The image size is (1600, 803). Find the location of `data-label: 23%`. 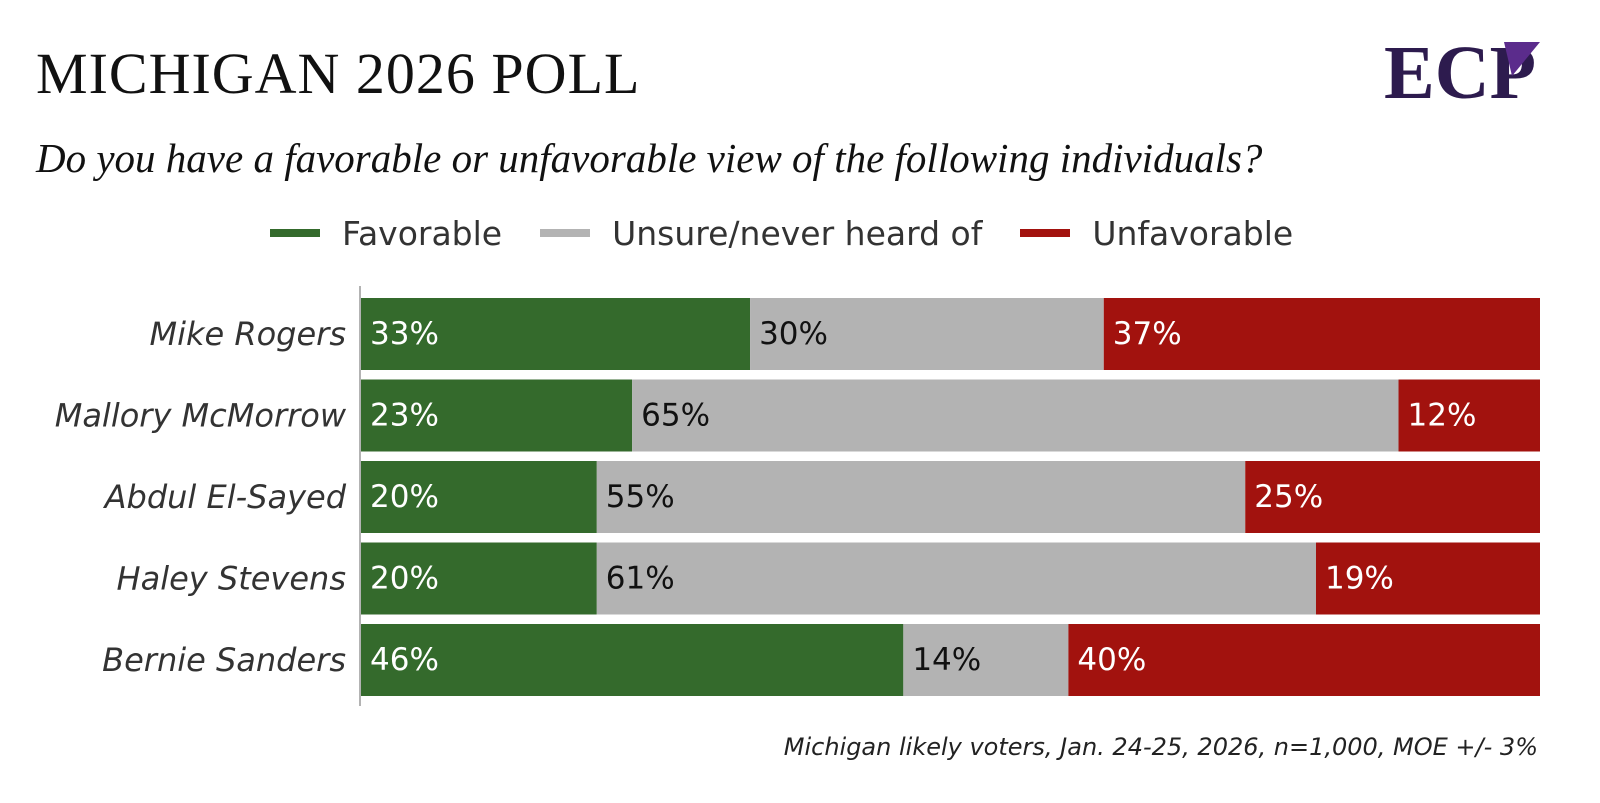

data-label: 23% is located at coordinates (404, 416).